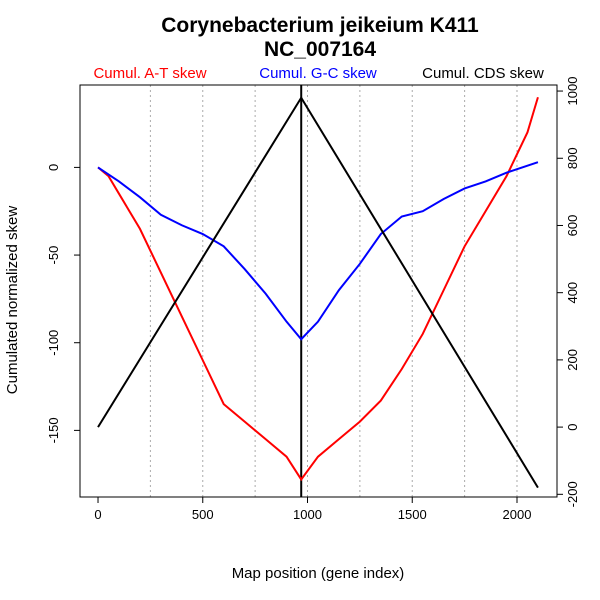  What do you see at coordinates (307, 514) in the screenshot?
I see `x-tick-label: 1000` at bounding box center [307, 514].